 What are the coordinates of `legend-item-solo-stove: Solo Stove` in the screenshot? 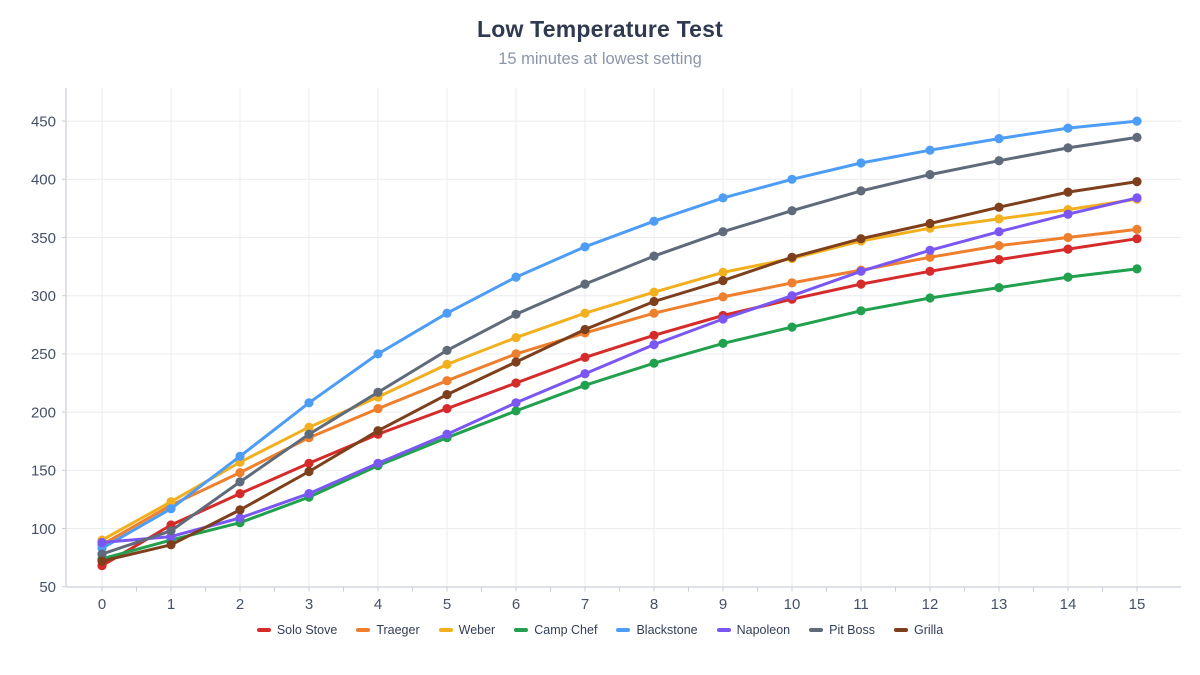 It's located at (297, 630).